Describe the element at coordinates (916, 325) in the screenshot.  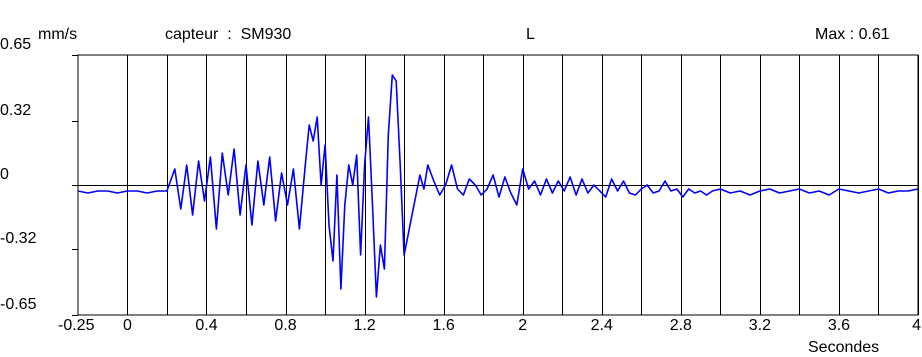
I see `x-tick-label: 4` at that location.